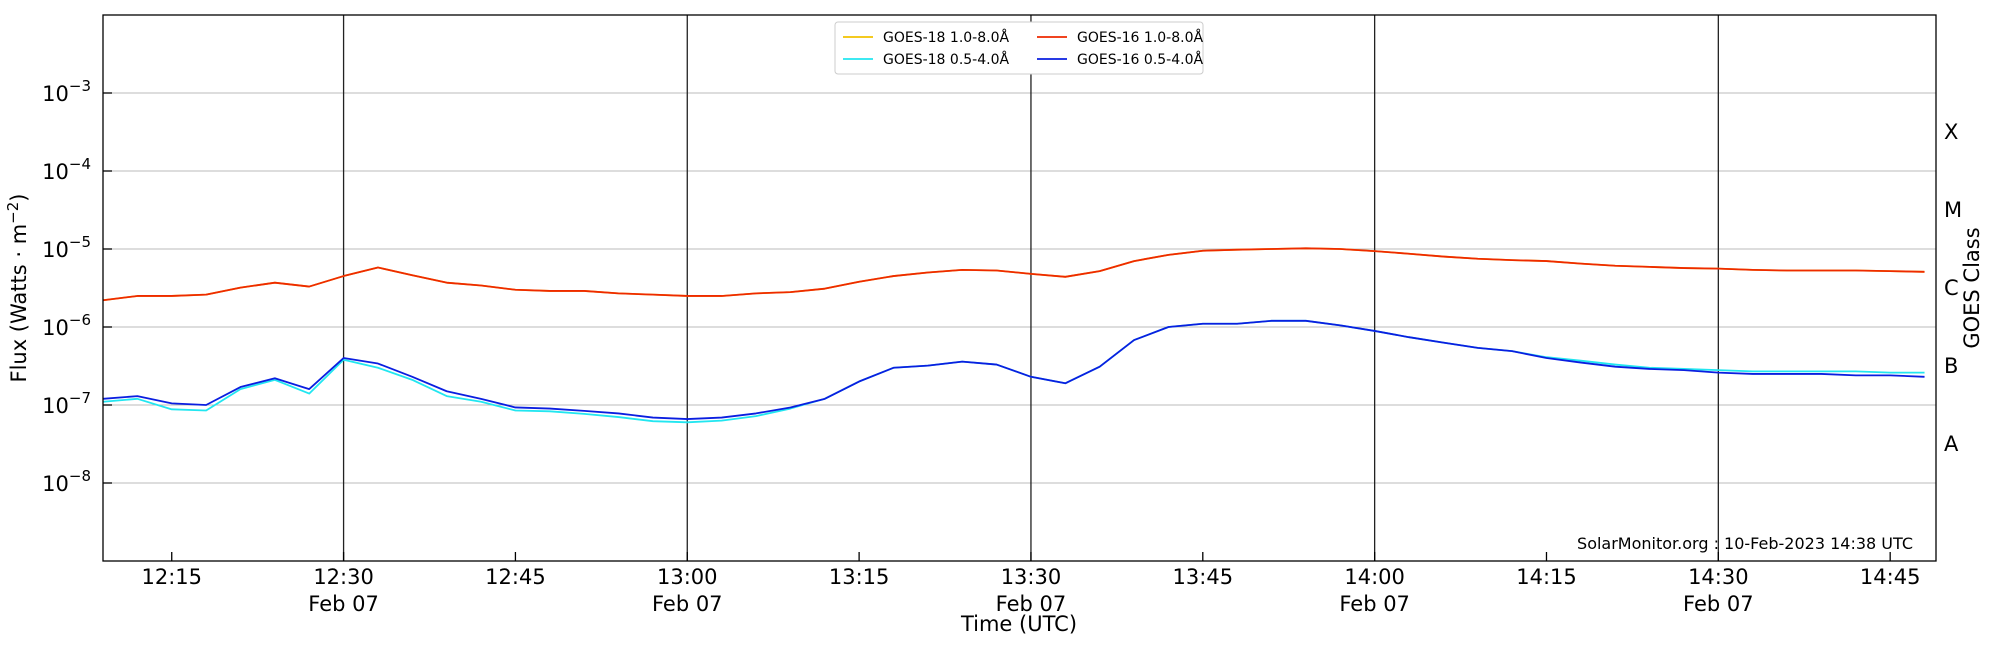  I want to click on x-tick-label: 13:30, so click(1031, 577).